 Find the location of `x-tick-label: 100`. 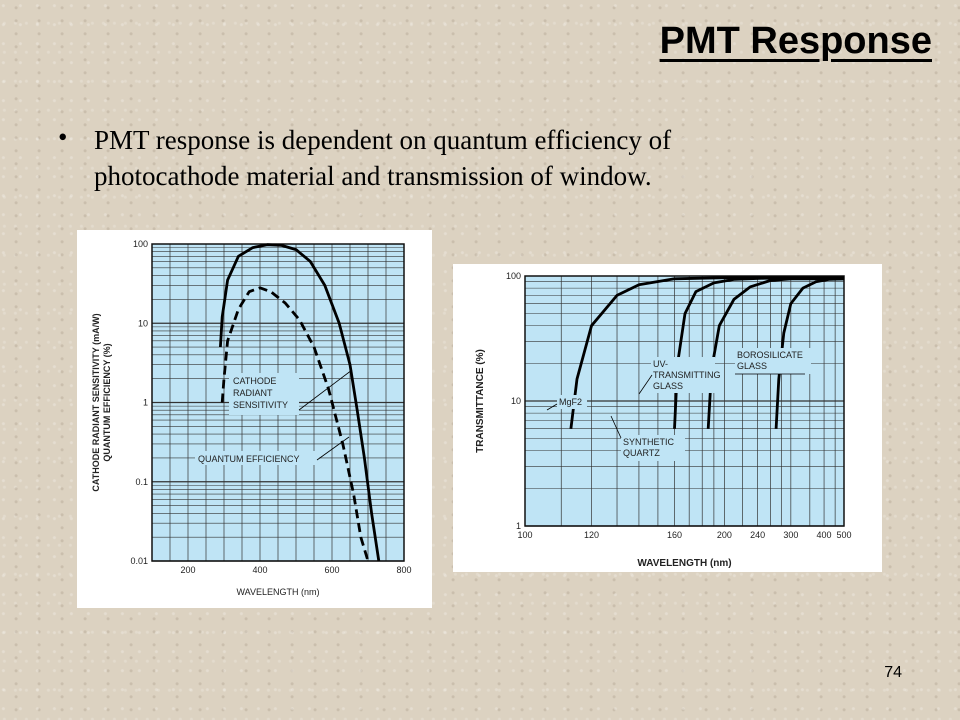

x-tick-label: 100 is located at coordinates (524, 535).